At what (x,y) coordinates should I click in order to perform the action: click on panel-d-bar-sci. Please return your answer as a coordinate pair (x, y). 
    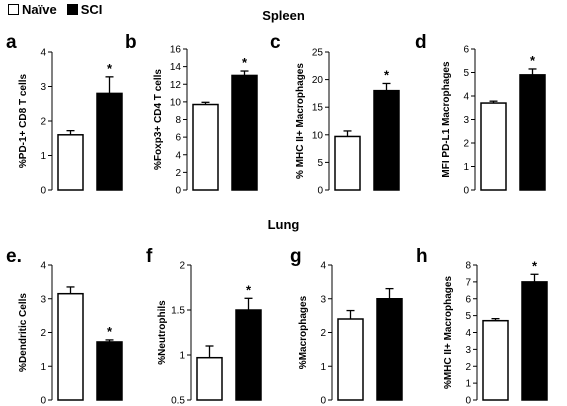
    Looking at the image, I should click on (532, 132).